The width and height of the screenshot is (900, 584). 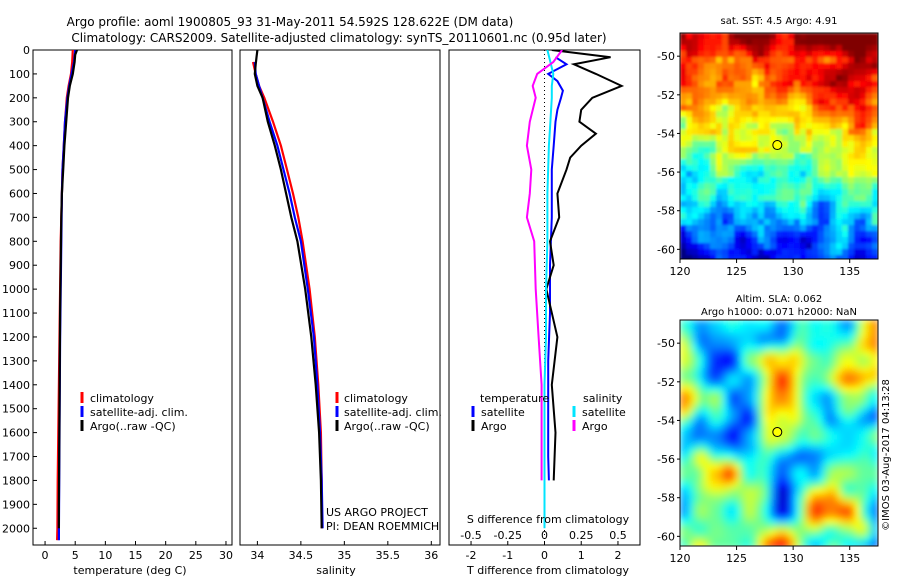 I want to click on series-line-temperature-satellite, so click(x=557, y=268).